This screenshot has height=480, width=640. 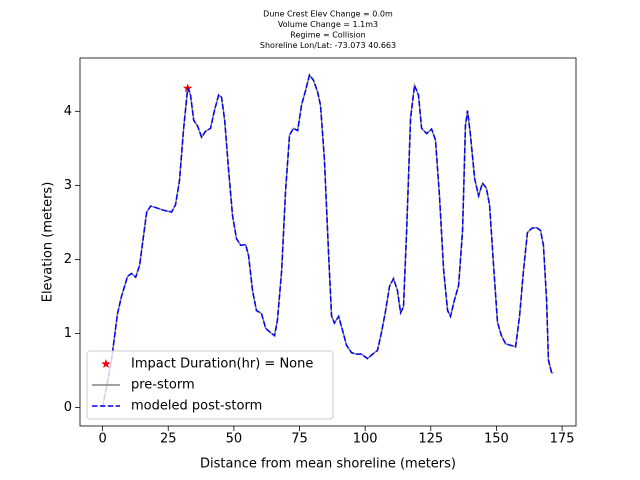 I want to click on x-tick-label: 175, so click(x=562, y=439).